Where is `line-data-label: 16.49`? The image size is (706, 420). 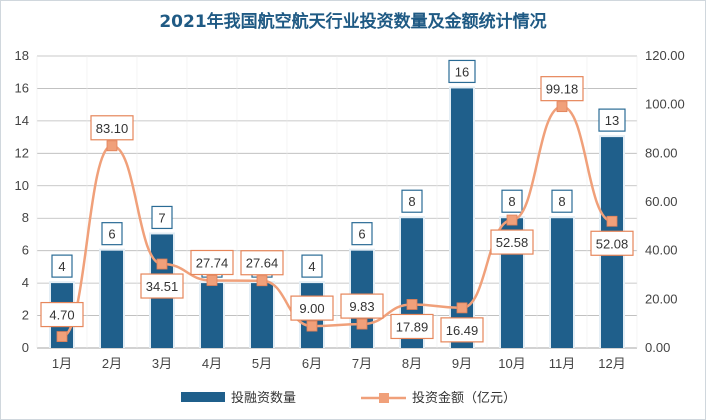
line-data-label: 16.49 is located at coordinates (462, 330).